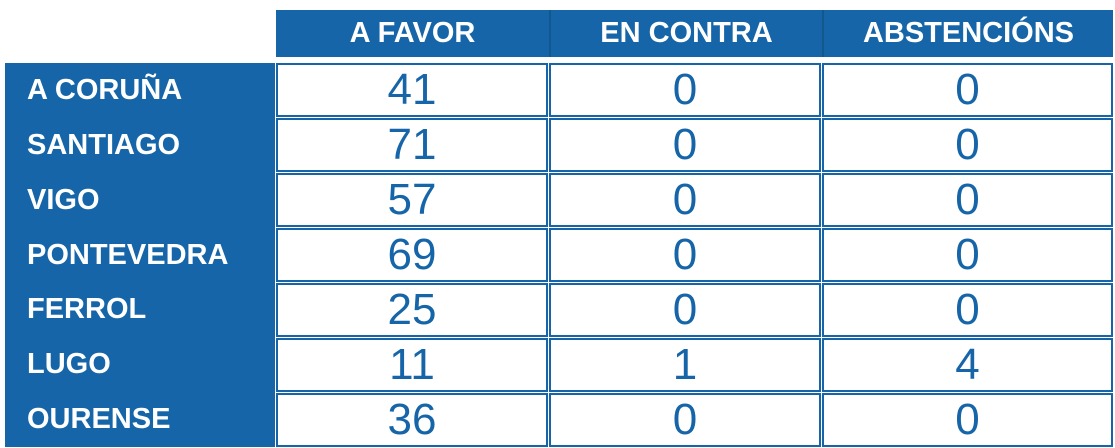 Image resolution: width=1115 pixels, height=448 pixels. Describe the element at coordinates (412, 200) in the screenshot. I see `cell-vigo-a-favor: 57` at that location.